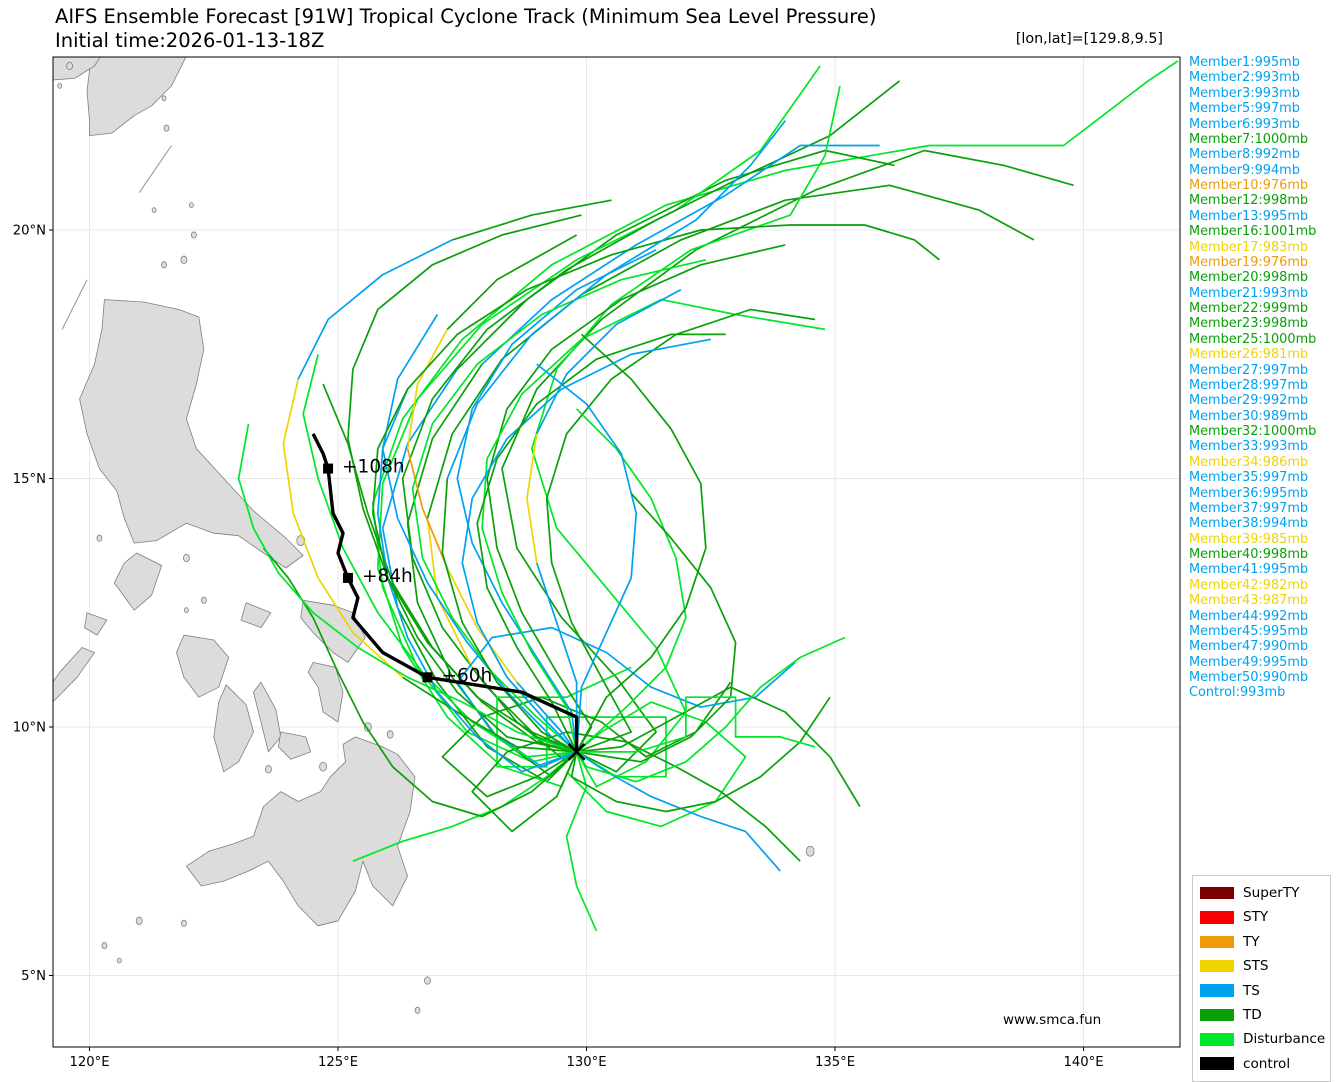  Describe the element at coordinates (1271, 893) in the screenshot. I see `legend-label: SuperTY` at that location.